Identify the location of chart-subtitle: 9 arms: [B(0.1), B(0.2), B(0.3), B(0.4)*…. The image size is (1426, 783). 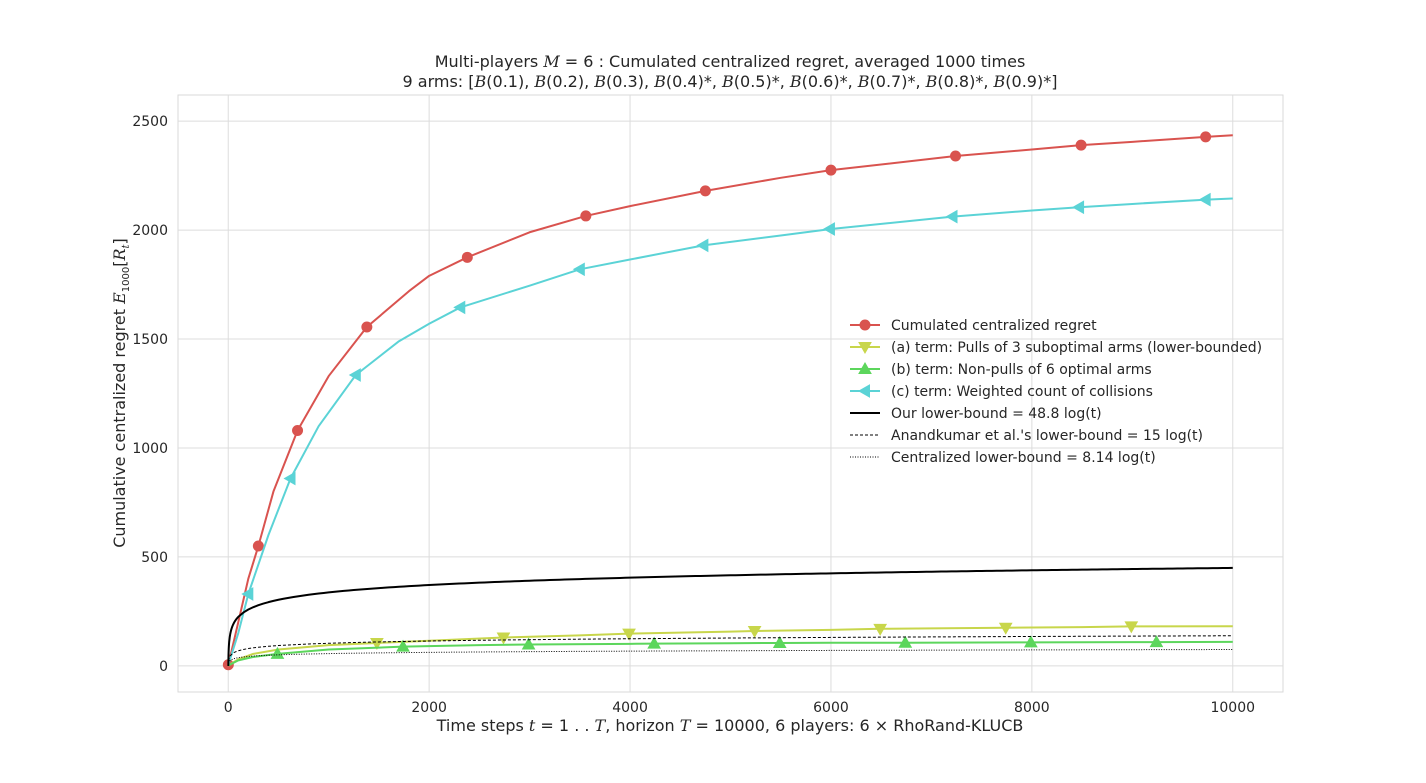
(730, 81).